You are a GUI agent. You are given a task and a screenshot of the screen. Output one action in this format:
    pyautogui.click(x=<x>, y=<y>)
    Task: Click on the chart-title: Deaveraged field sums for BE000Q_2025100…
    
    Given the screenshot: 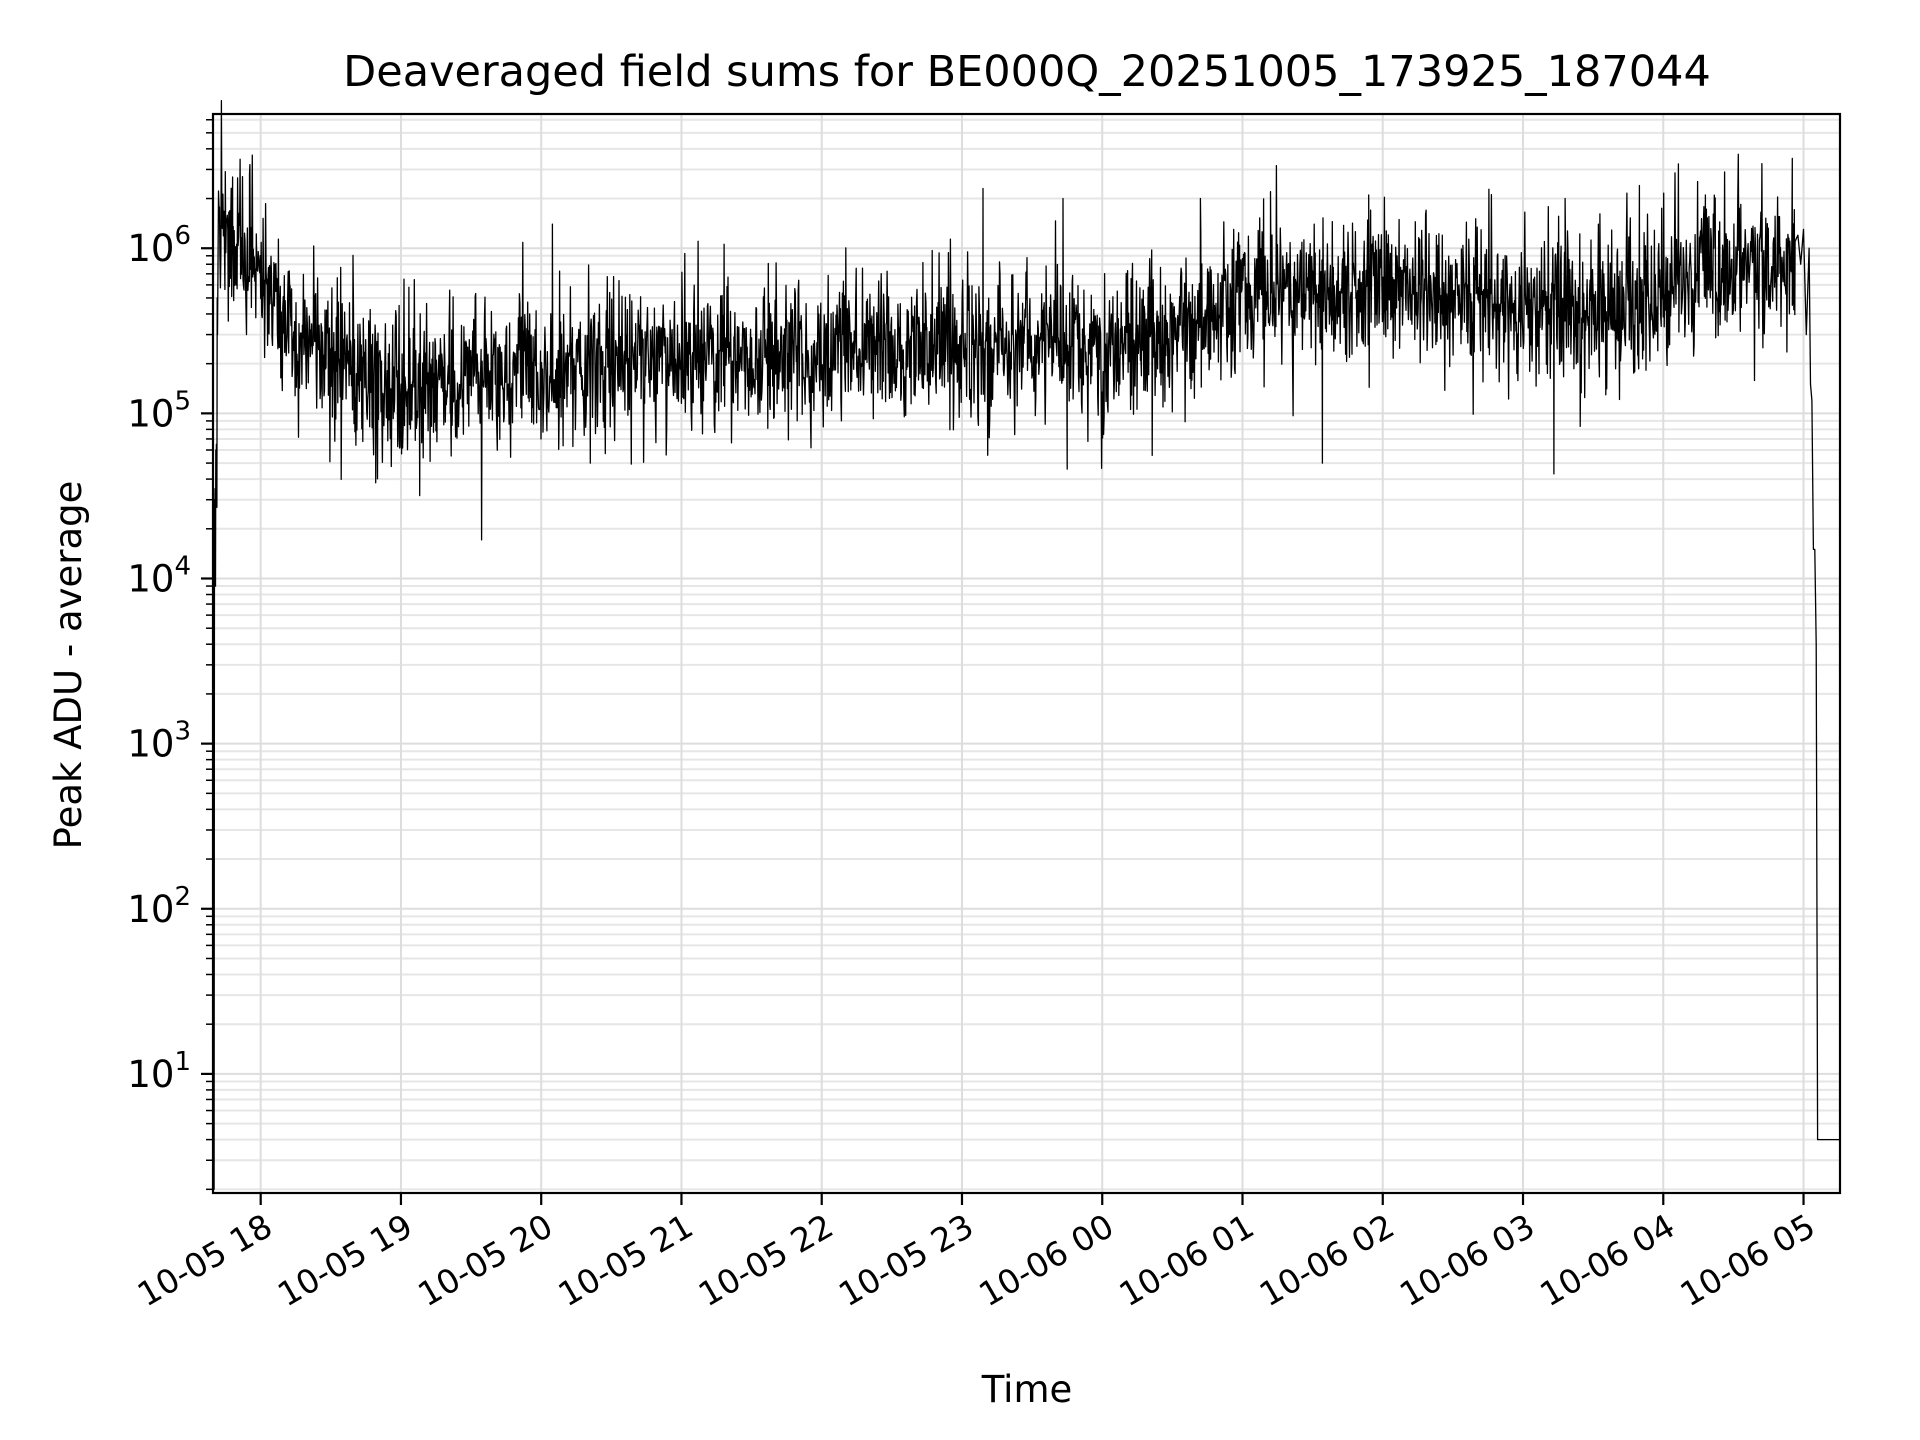 What is the action you would take?
    pyautogui.click(x=1027, y=72)
    